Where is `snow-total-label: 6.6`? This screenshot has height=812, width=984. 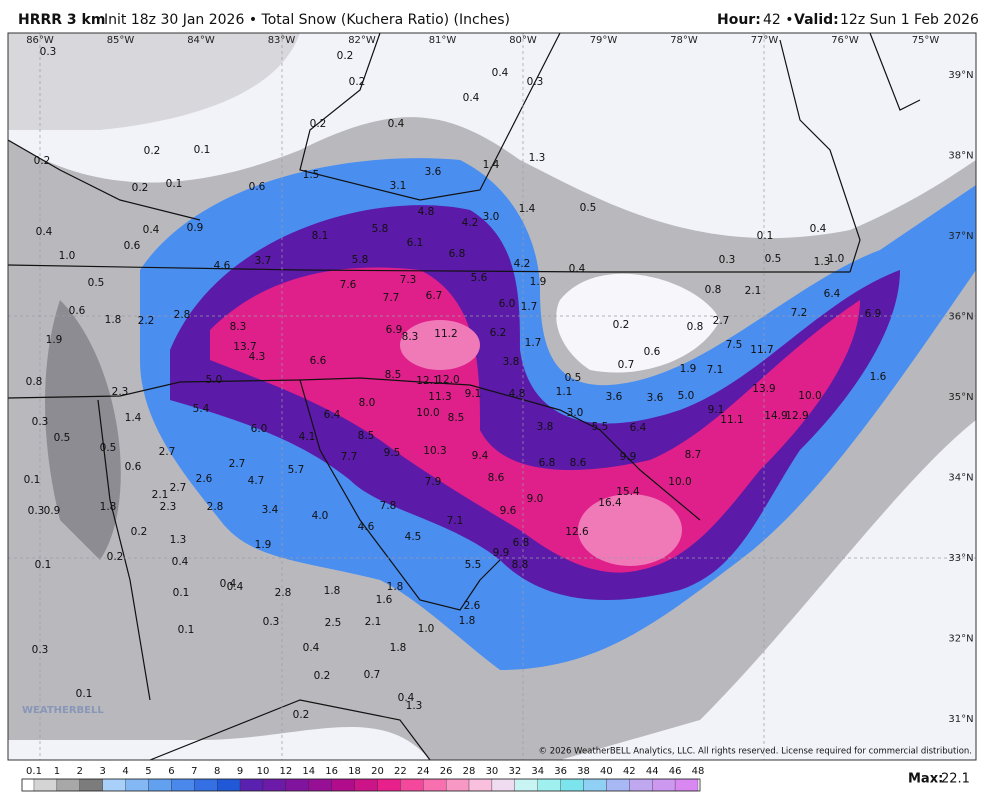 snow-total-label: 6.6 is located at coordinates (318, 361).